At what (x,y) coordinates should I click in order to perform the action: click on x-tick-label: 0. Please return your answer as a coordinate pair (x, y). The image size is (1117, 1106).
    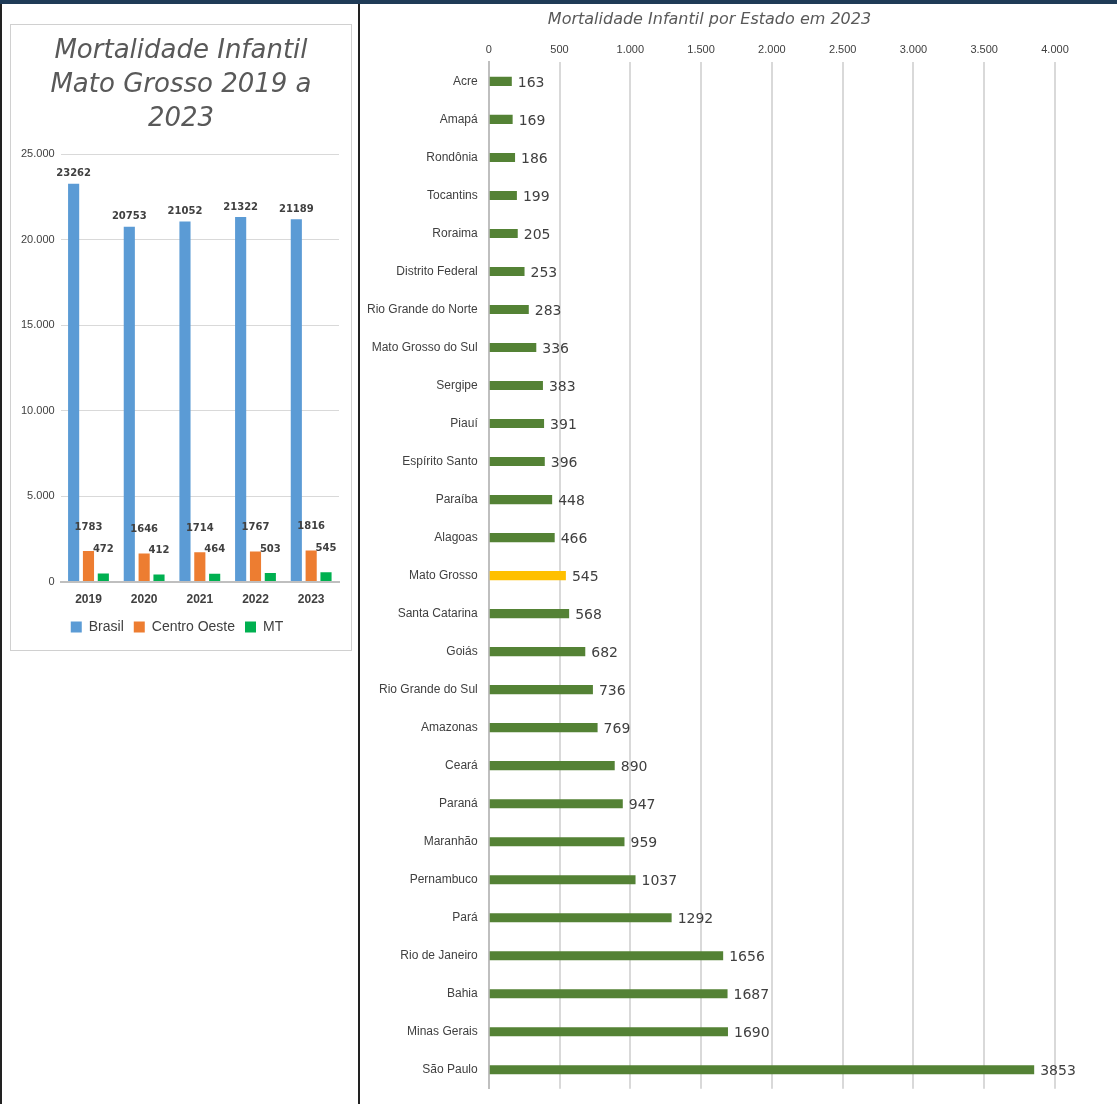
    Looking at the image, I should click on (488, 48).